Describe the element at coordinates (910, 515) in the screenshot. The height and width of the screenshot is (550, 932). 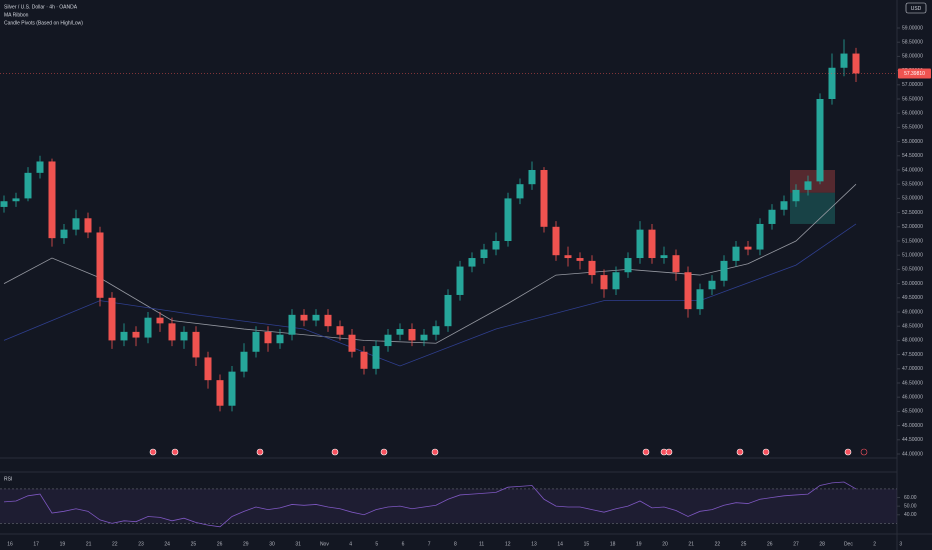
I see `rsi-tick-label: 40.00` at that location.